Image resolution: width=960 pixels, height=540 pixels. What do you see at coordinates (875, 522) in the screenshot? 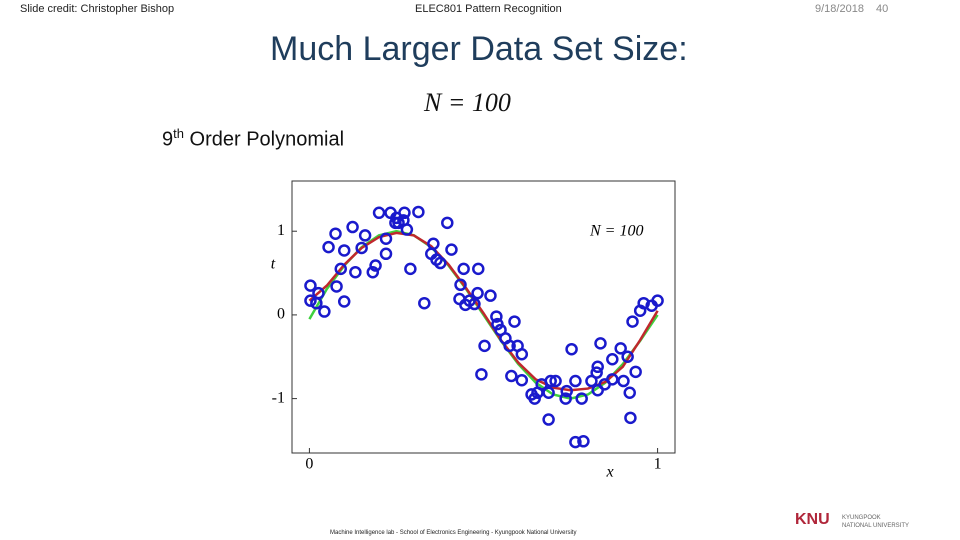
I see `logo-text: KYUNGPOOK NATIONAL UNIVERSITY` at bounding box center [875, 522].